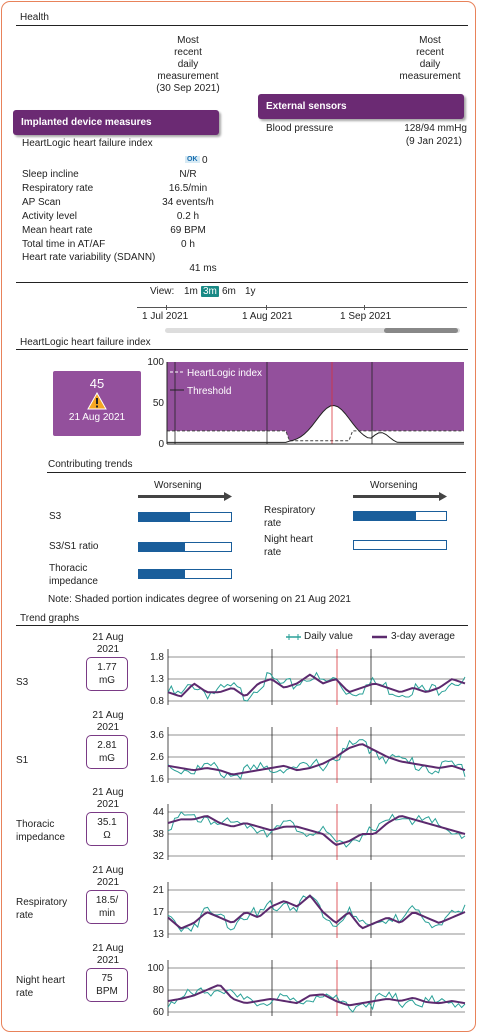 This screenshot has height=1033, width=477. Describe the element at coordinates (302, 307) in the screenshot. I see `timeline-axis` at that location.